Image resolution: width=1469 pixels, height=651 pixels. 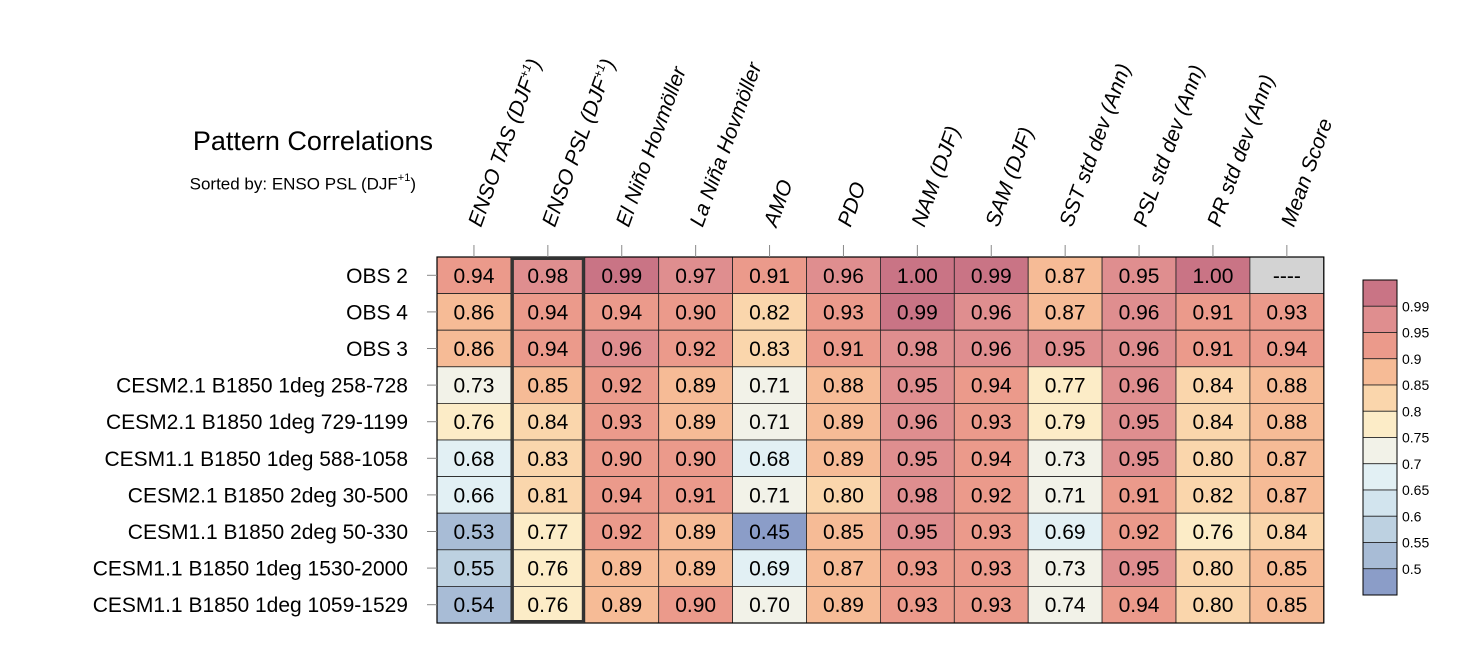 I want to click on colorbar-tick-label: 0.85, so click(x=1415, y=385).